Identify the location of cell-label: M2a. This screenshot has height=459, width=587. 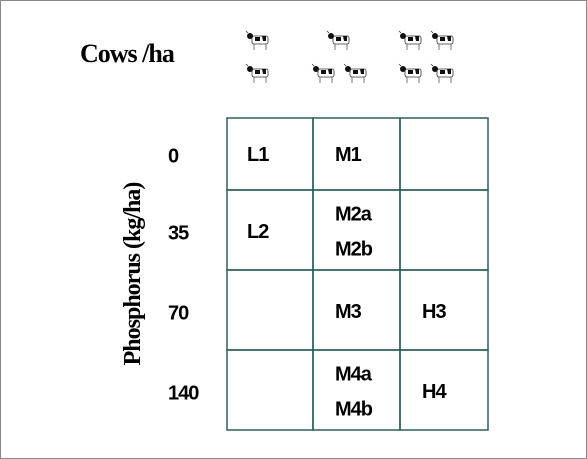
(354, 214).